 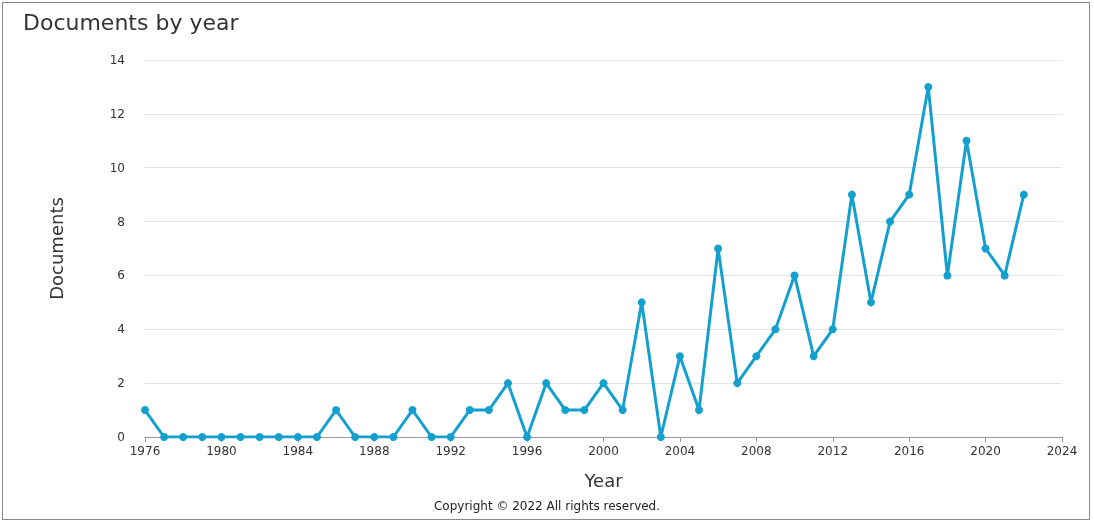 I want to click on x-tick-label: 1976, so click(x=145, y=451).